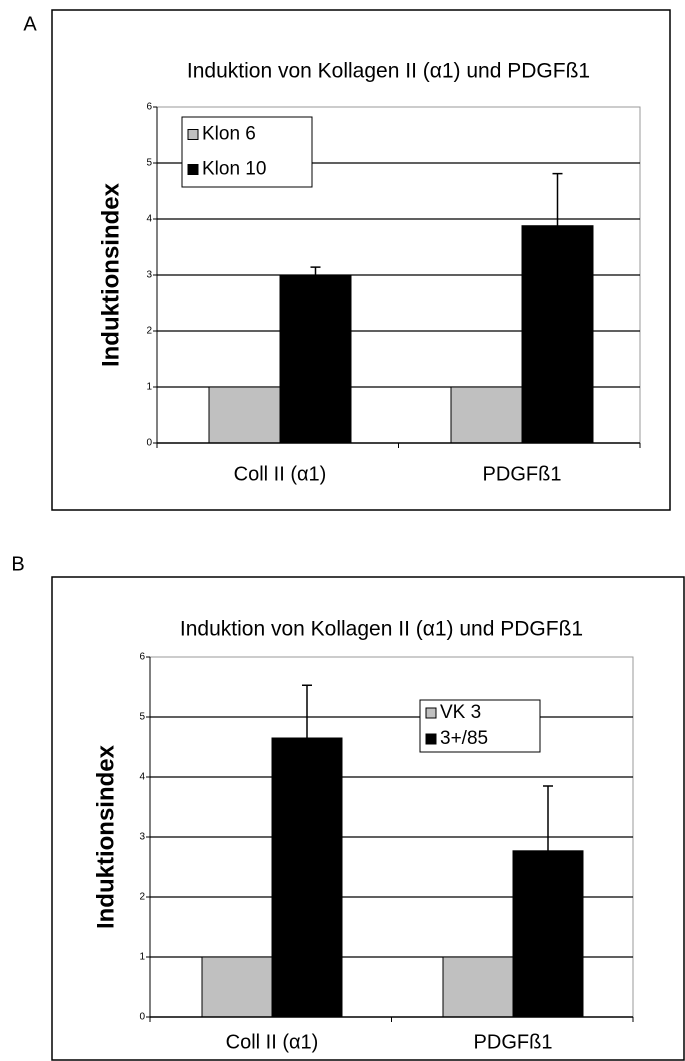 The height and width of the screenshot is (1061, 685). I want to click on legend-label: Klon 10, so click(234, 169).